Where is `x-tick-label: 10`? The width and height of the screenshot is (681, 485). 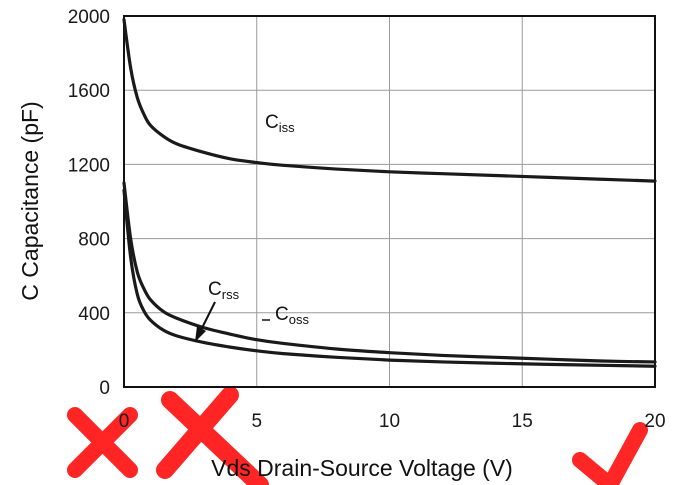
x-tick-label: 10 is located at coordinates (389, 421).